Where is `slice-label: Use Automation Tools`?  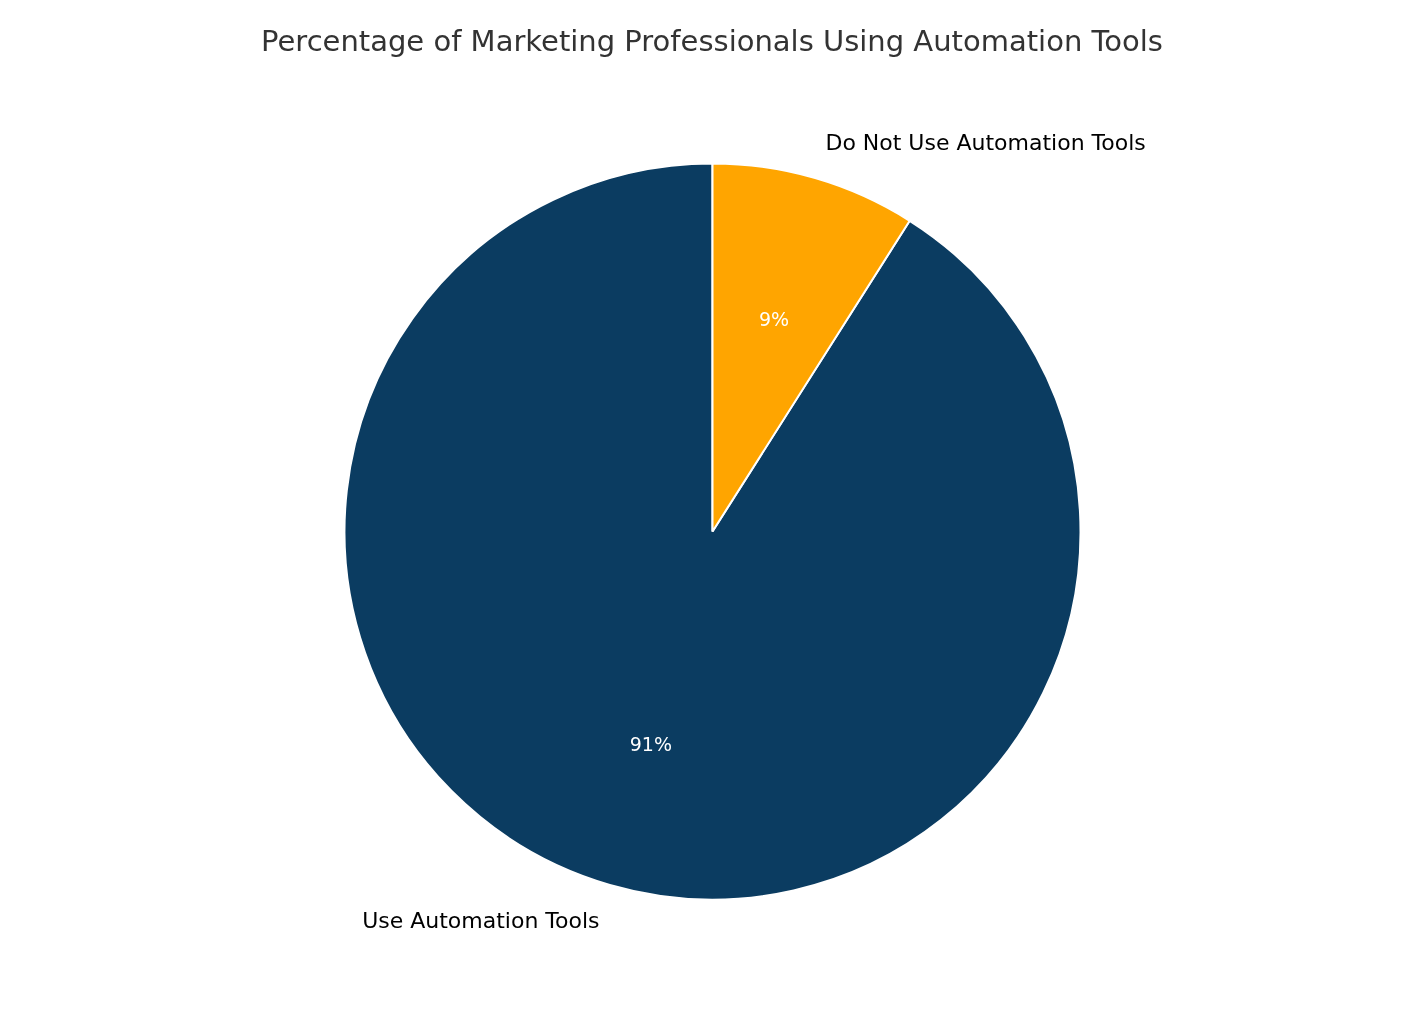
slice-label: Use Automation Tools is located at coordinates (481, 920).